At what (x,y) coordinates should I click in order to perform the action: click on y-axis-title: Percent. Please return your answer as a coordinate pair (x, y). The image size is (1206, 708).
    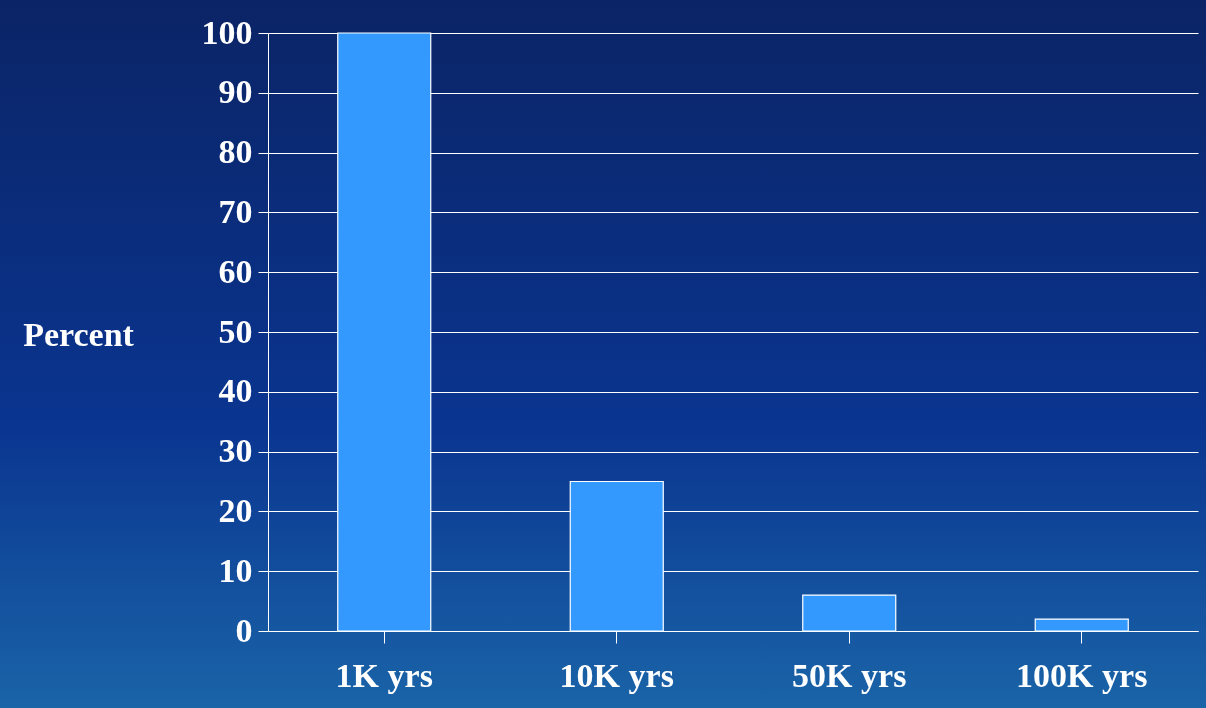
    Looking at the image, I should click on (79, 334).